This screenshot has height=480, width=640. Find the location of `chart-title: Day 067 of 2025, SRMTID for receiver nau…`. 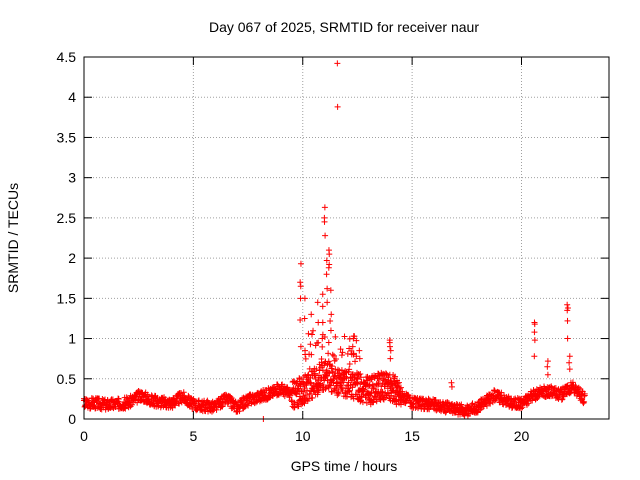

chart-title: Day 067 of 2025, SRMTID for receiver nau… is located at coordinates (344, 27).